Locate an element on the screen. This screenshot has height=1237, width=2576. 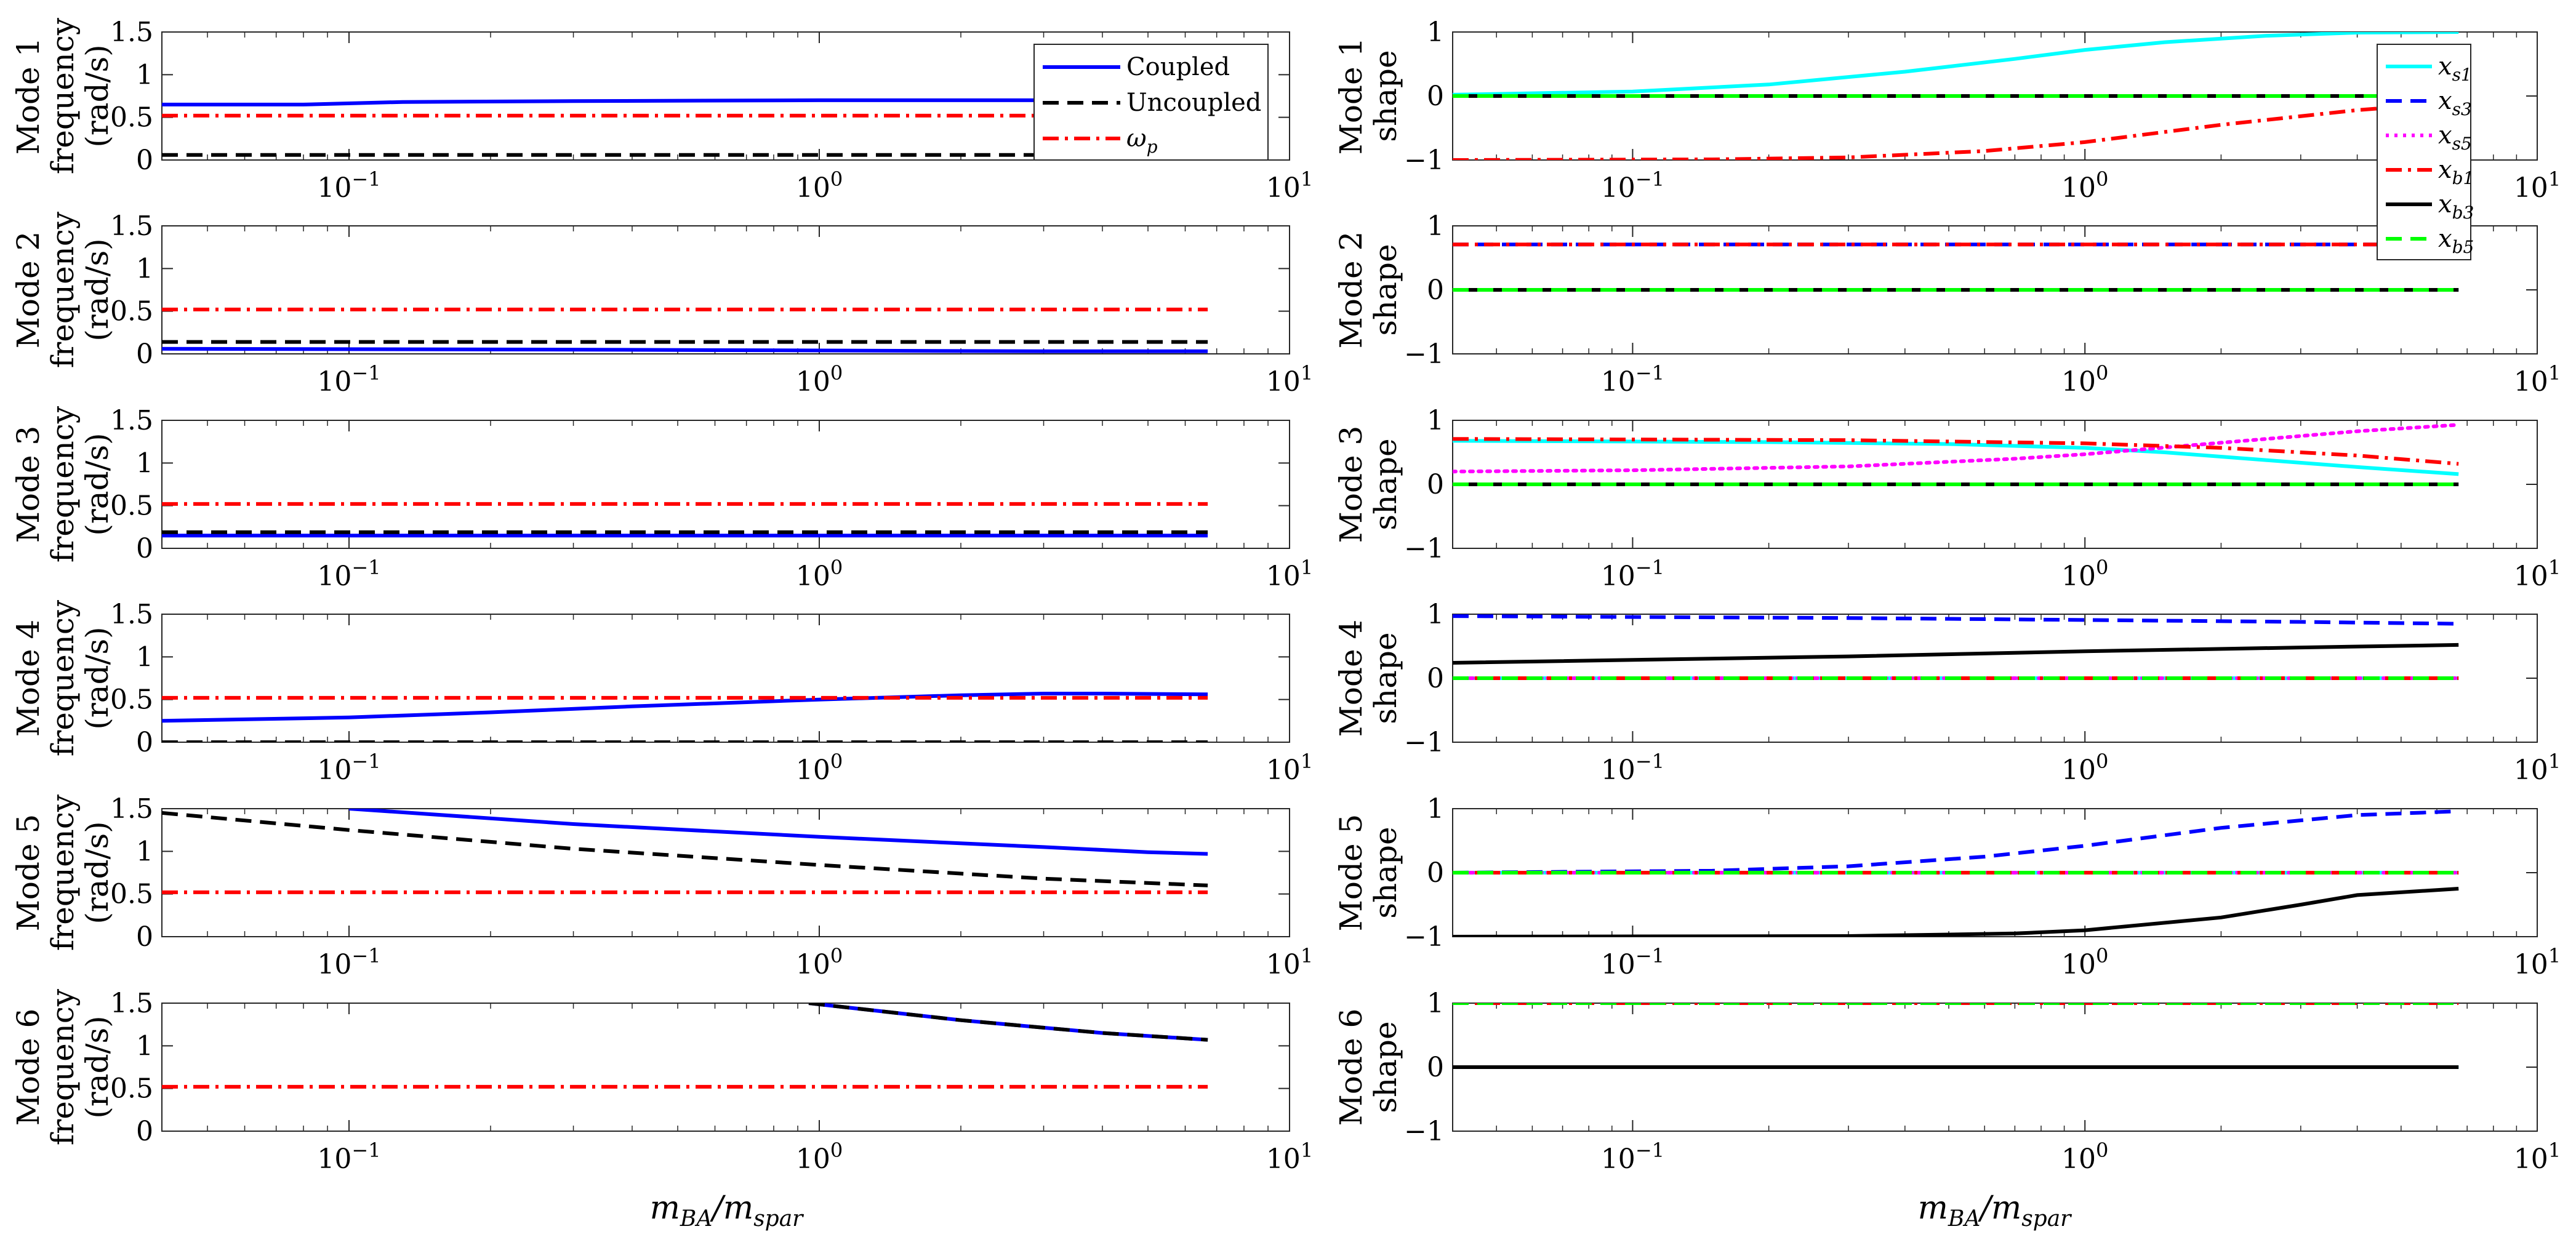
series-line-xb1 is located at coordinates (1956, 451).